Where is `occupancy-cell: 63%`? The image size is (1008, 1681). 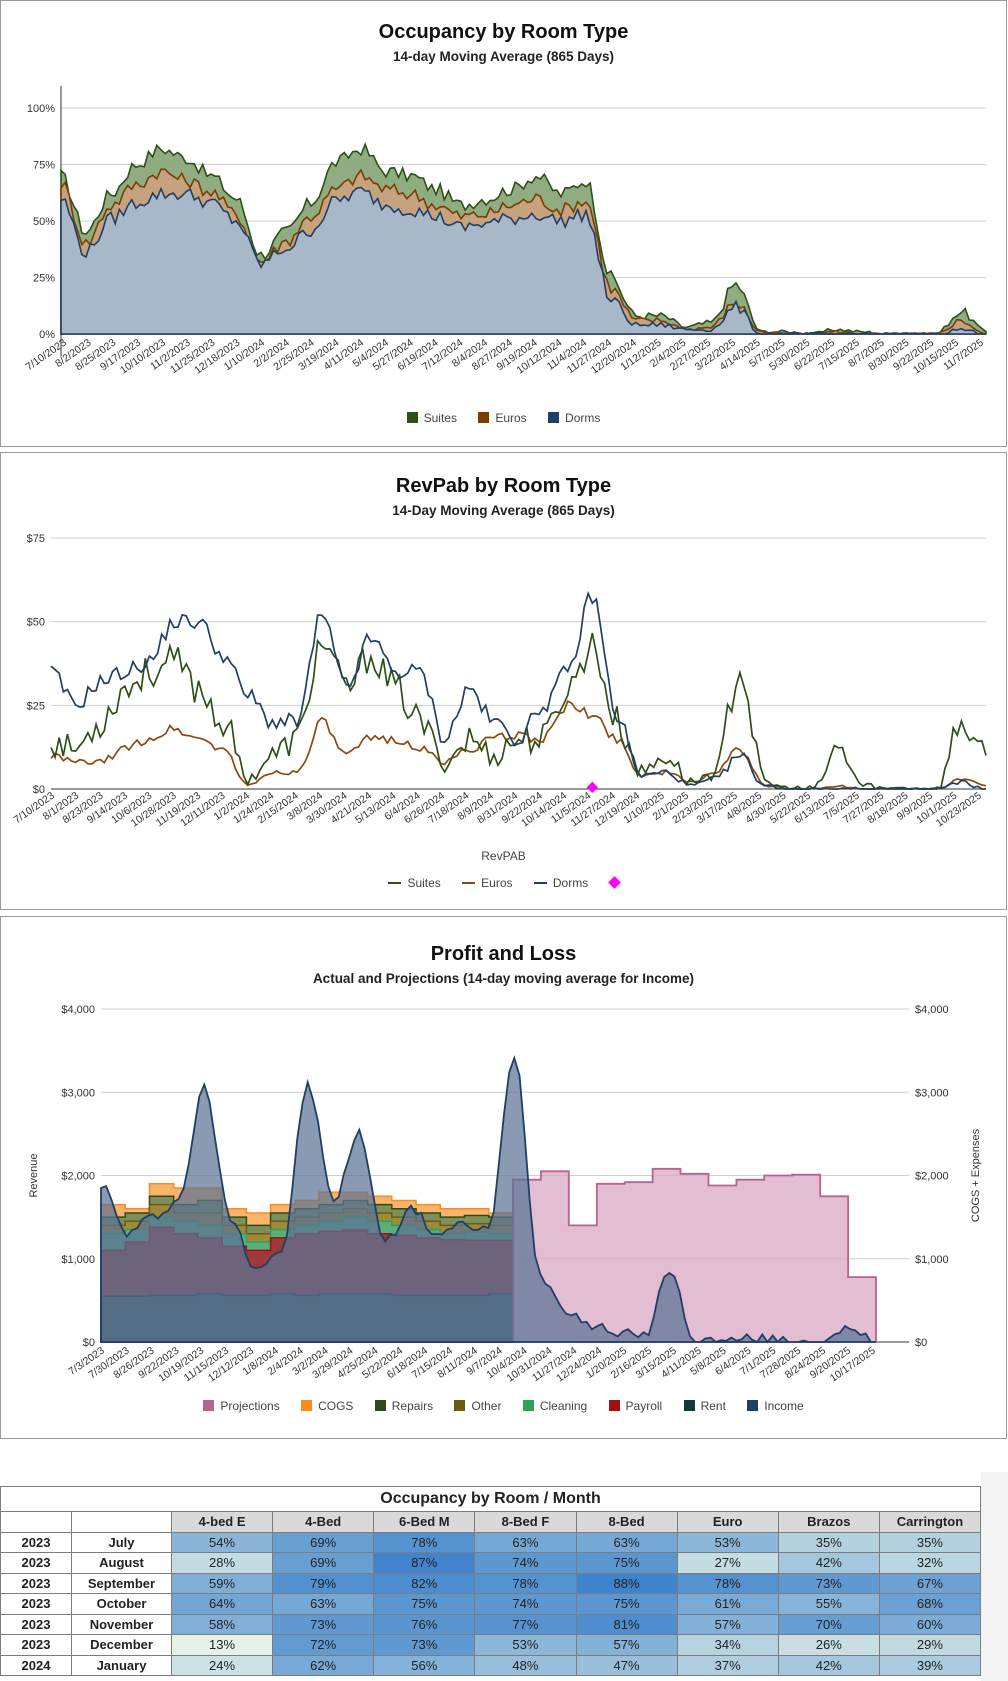
occupancy-cell: 63% is located at coordinates (323, 1604).